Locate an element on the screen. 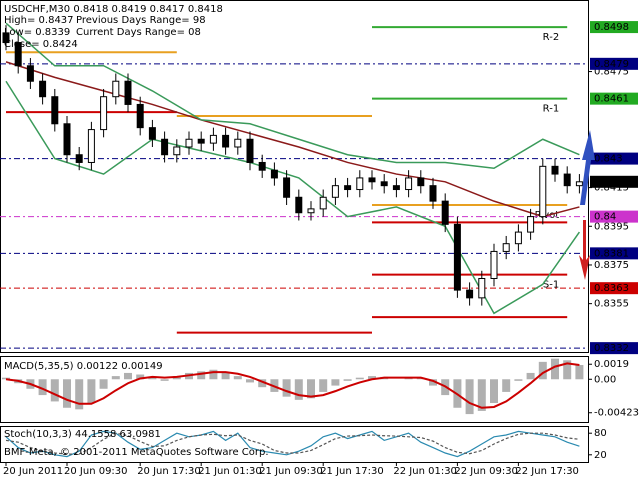 The height and width of the screenshot is (480, 640). x-tick-label: 22 Jun 17:30 is located at coordinates (547, 471).